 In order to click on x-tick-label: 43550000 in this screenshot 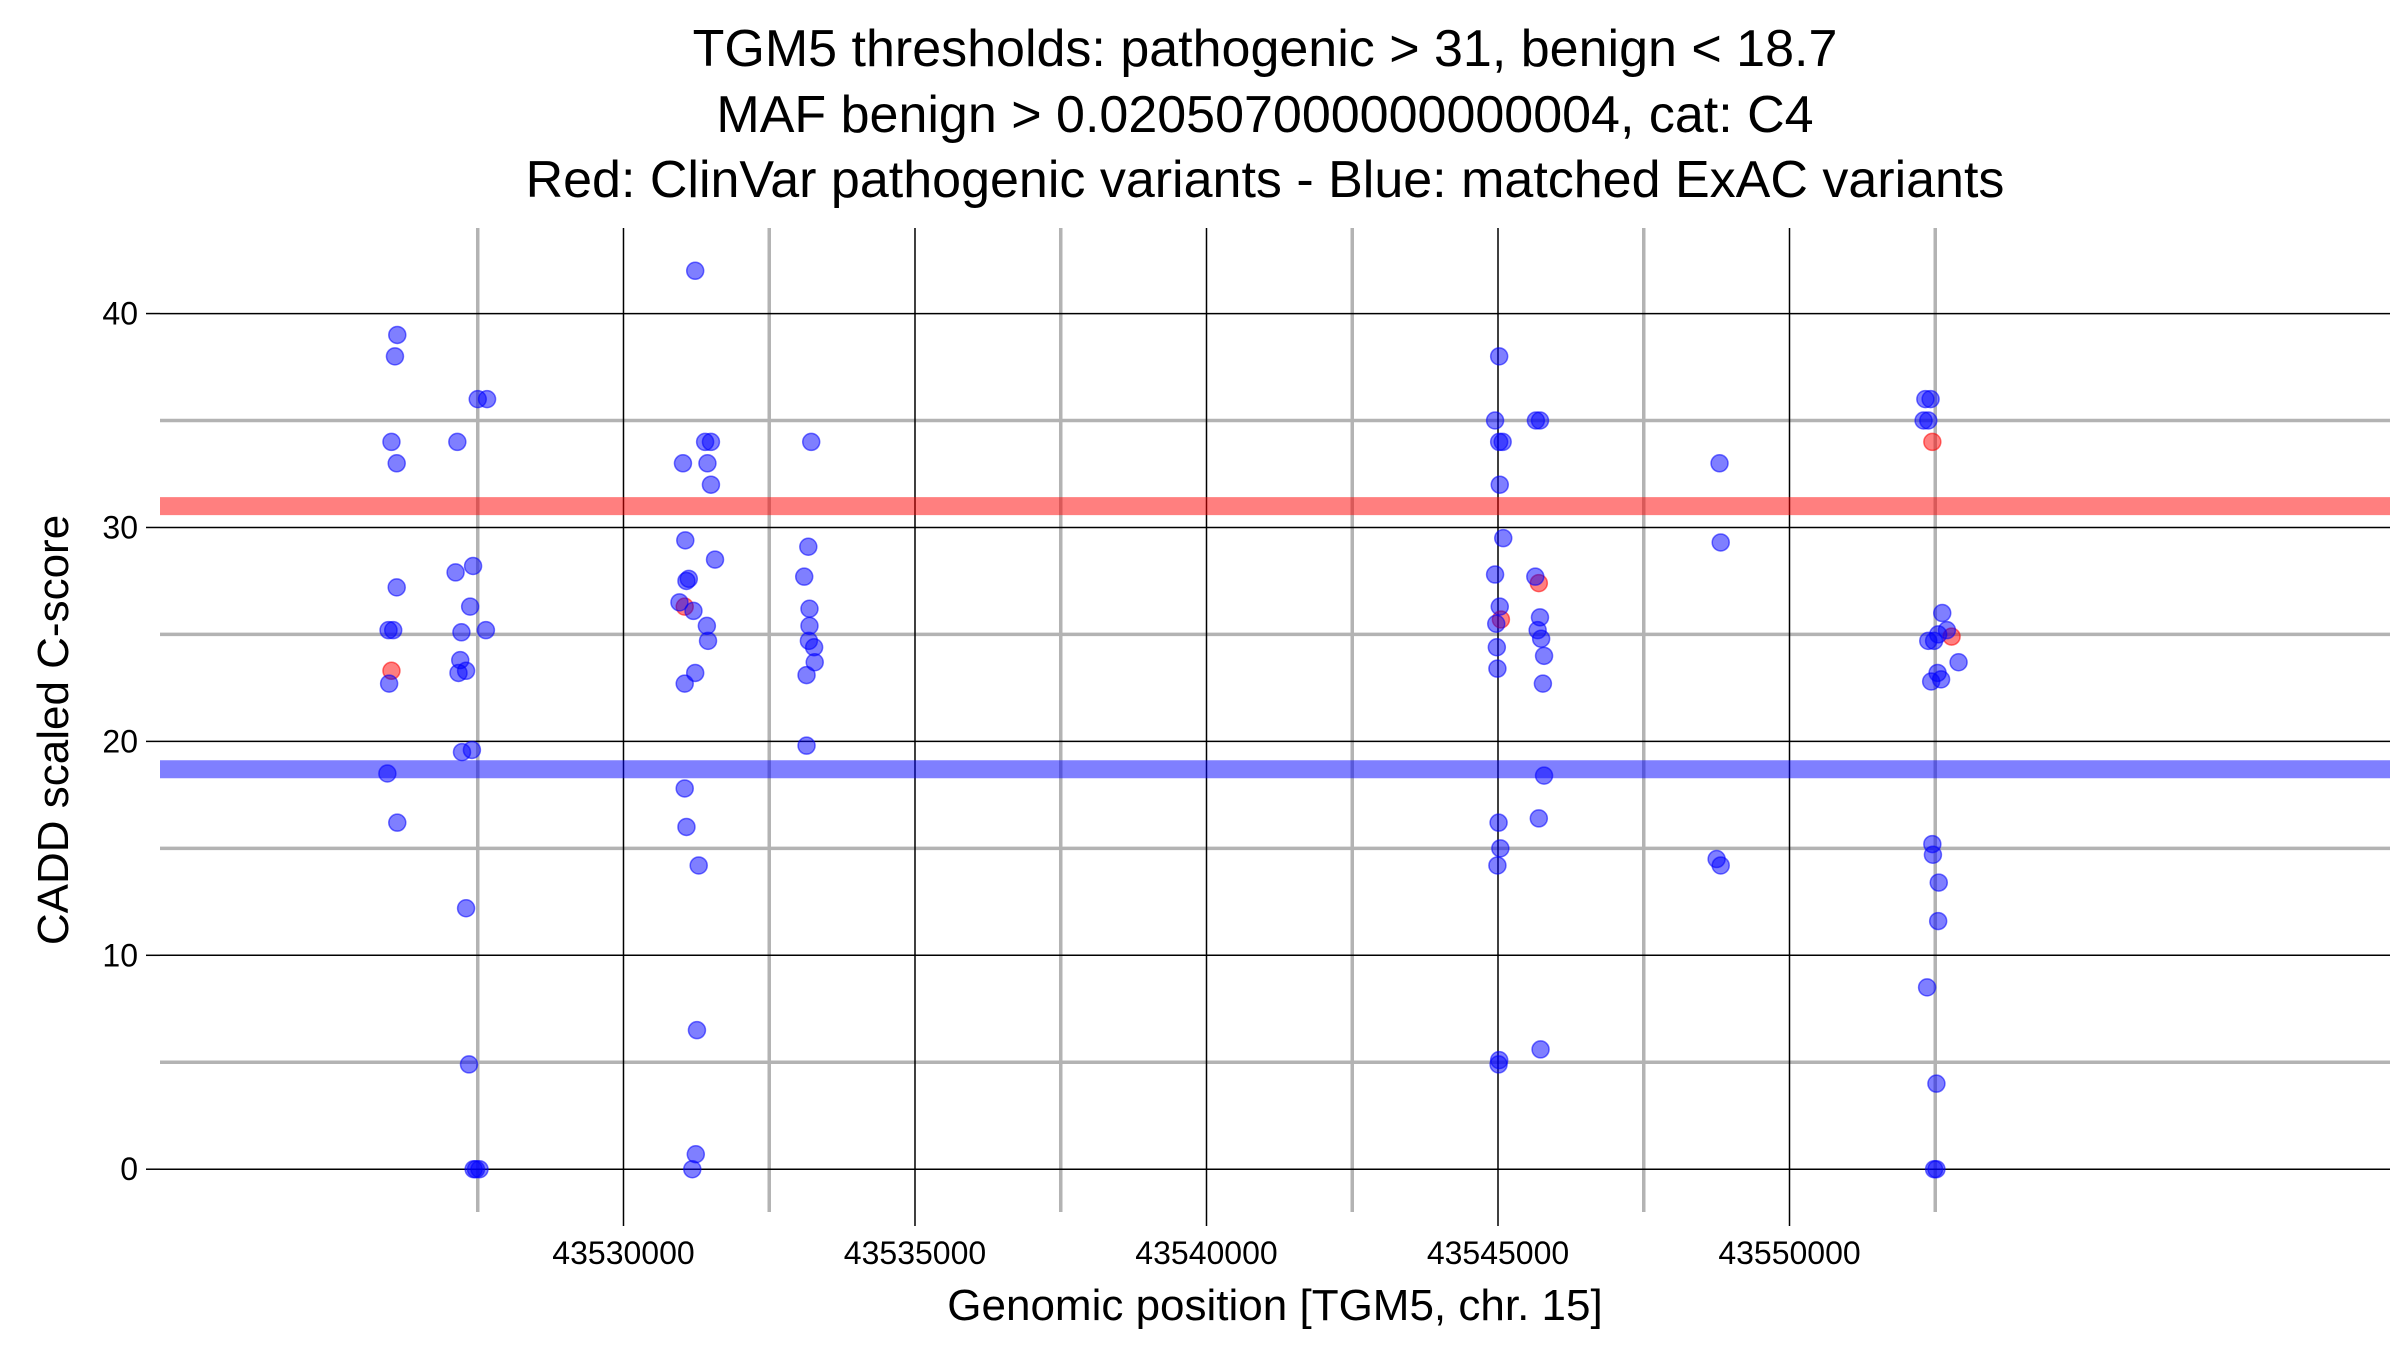, I will do `click(1789, 1253)`.